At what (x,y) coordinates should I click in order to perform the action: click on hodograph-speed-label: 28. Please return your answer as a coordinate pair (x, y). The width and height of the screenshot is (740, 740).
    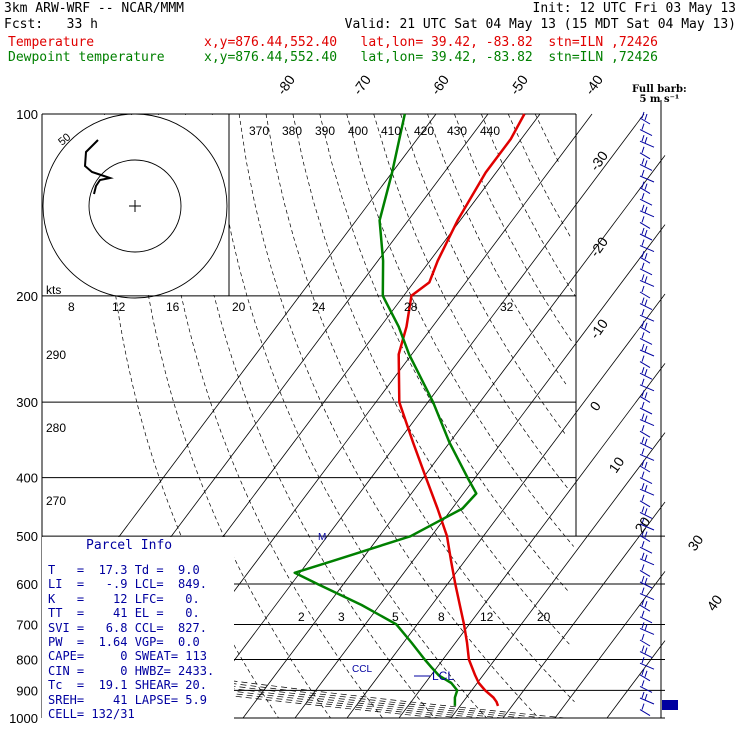
    Looking at the image, I should click on (411, 307).